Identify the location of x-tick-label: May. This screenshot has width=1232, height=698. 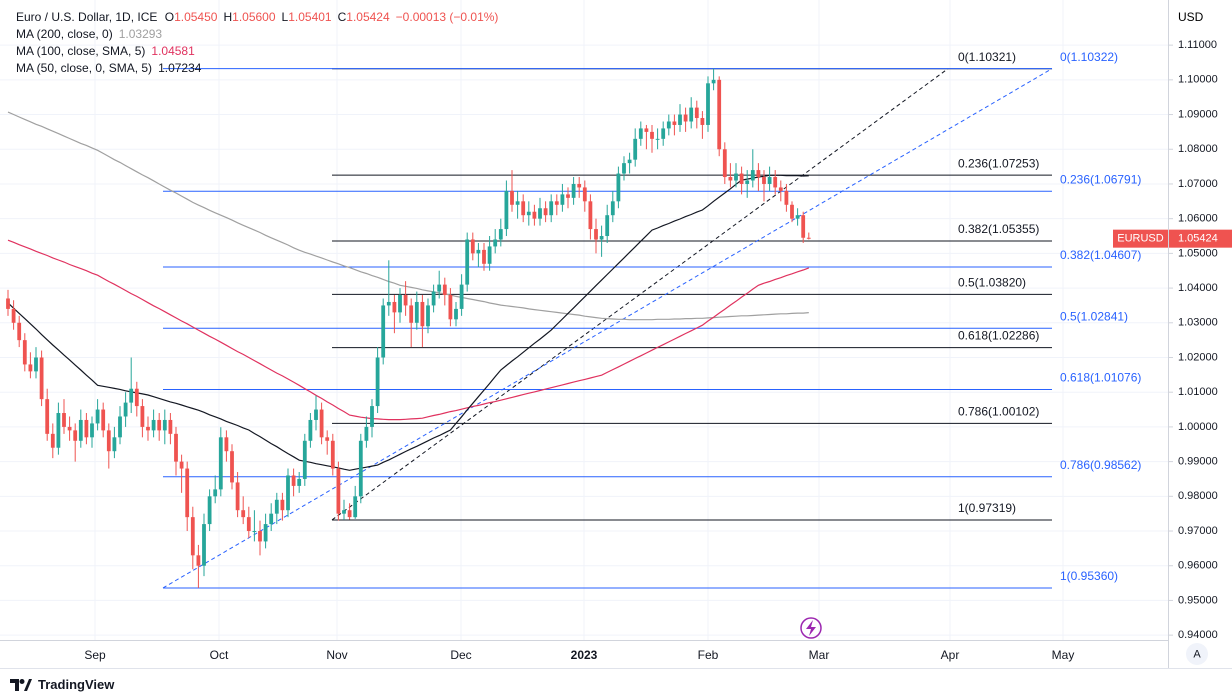
(1063, 655).